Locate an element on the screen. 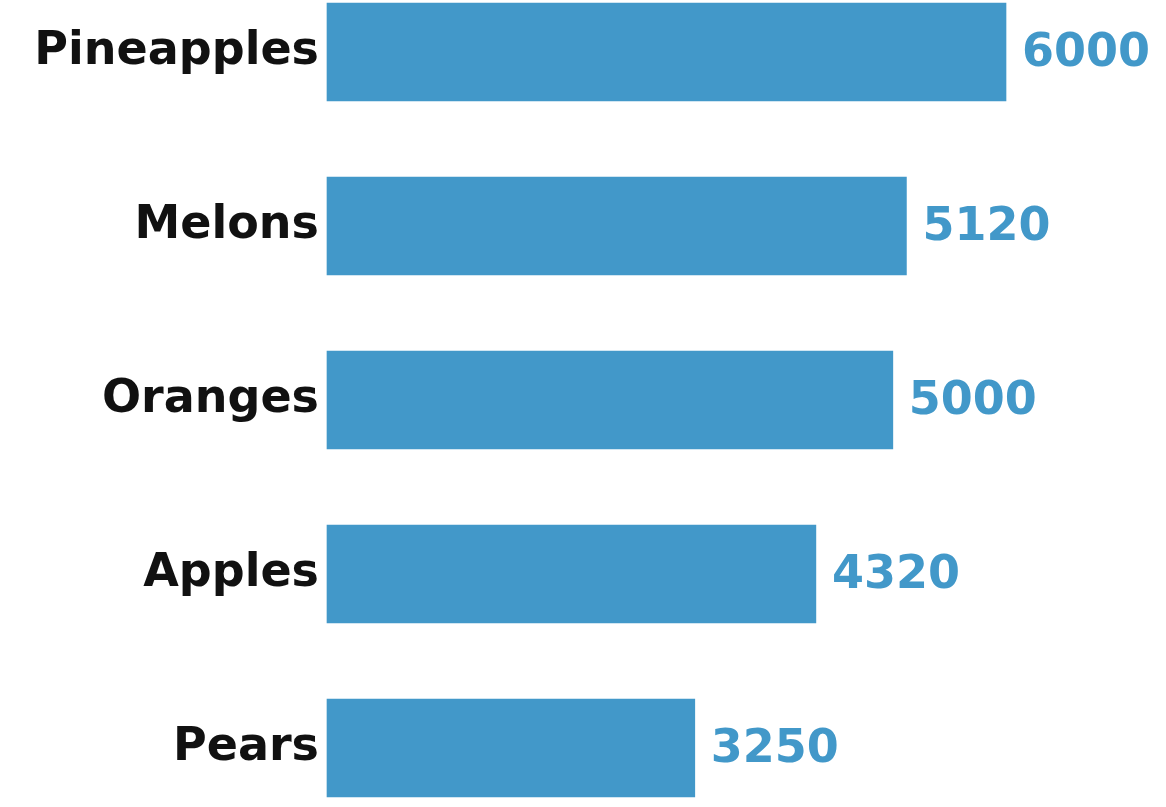 The image size is (1166, 807). y-tick-label: Pears is located at coordinates (245, 743).